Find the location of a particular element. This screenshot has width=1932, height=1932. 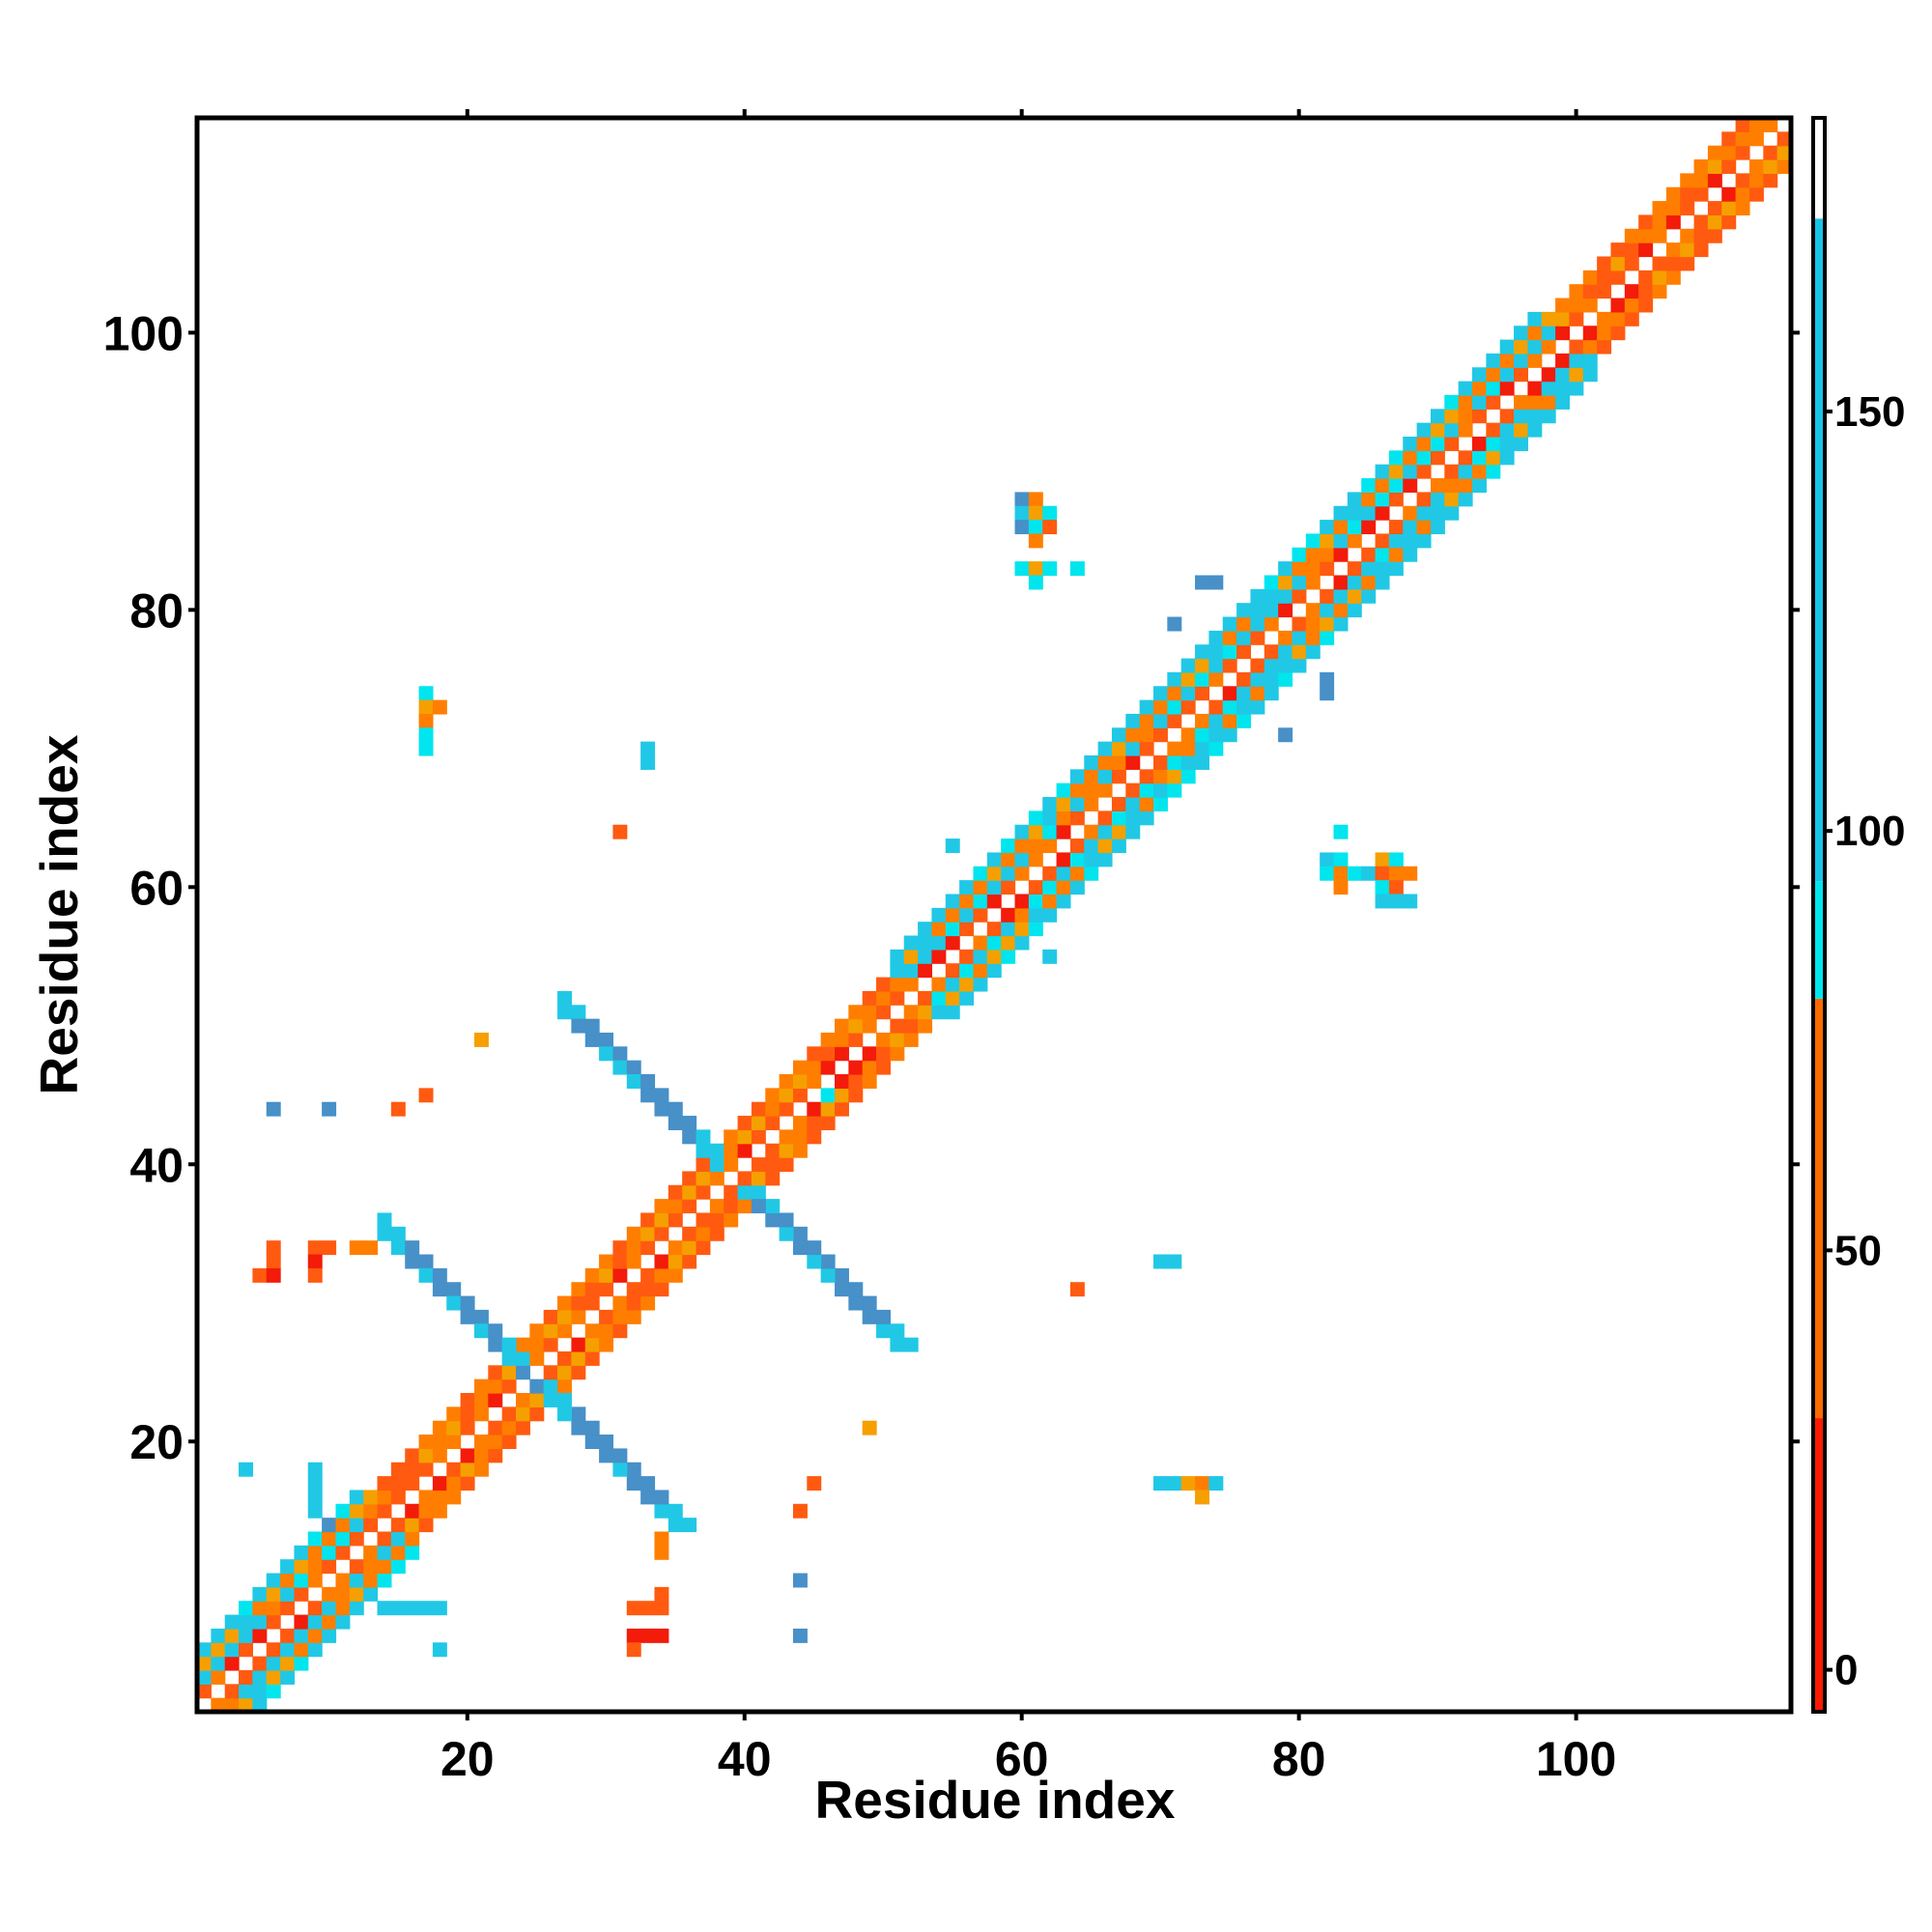

x-tick-label: 40 is located at coordinates (745, 1759).